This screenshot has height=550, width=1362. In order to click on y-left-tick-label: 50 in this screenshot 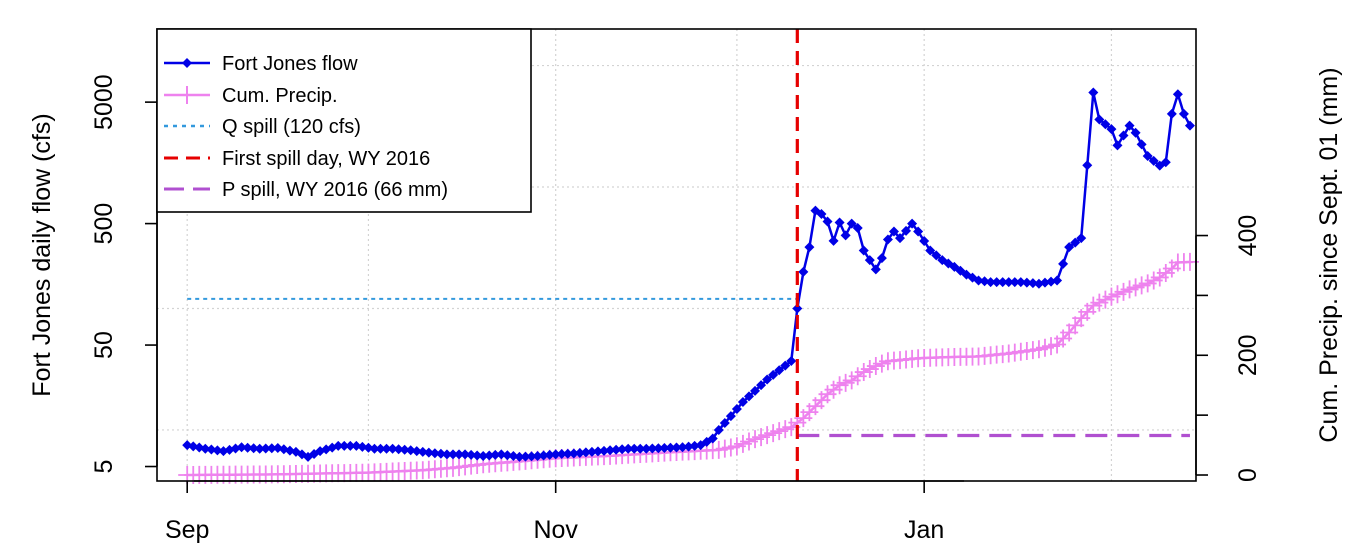, I will do `click(104, 345)`.